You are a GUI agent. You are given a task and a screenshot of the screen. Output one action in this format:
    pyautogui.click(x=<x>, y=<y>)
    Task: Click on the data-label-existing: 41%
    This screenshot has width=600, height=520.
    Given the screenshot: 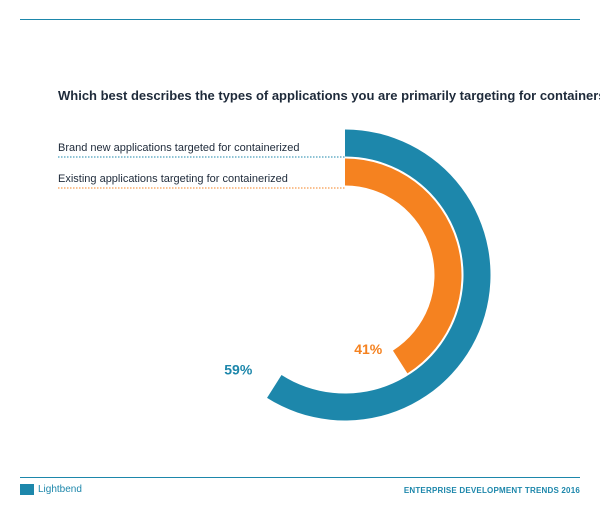 What is the action you would take?
    pyautogui.click(x=368, y=349)
    